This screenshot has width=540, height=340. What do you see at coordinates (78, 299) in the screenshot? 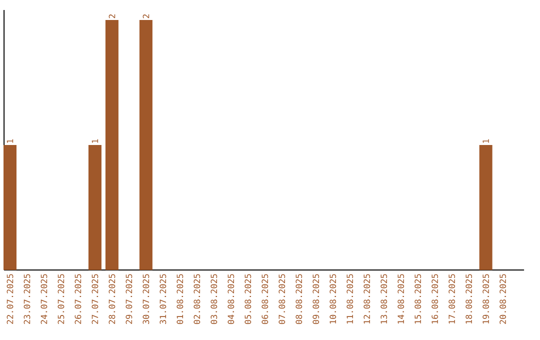
I see `x-tick-label: 26.07.2025` at bounding box center [78, 299].